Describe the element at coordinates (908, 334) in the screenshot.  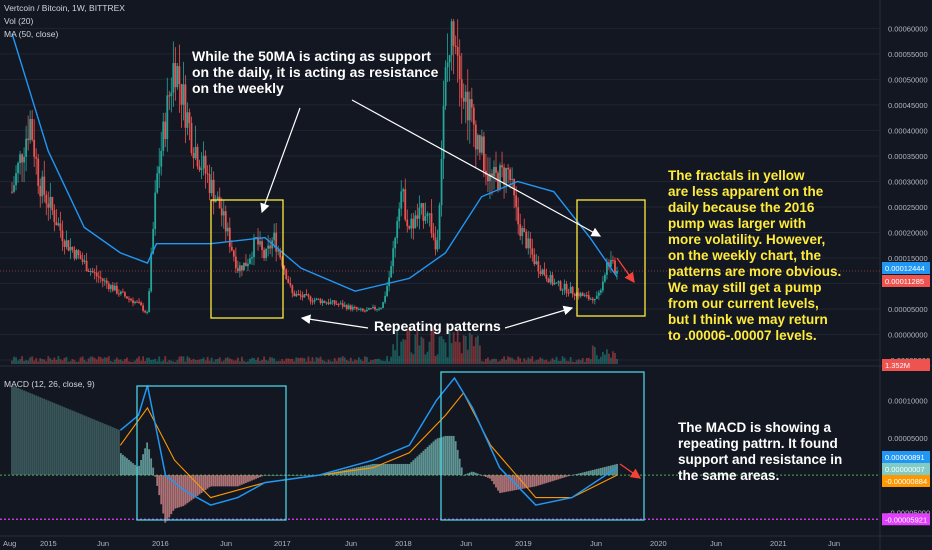
I see `price-tick-label: 0.00000000` at that location.